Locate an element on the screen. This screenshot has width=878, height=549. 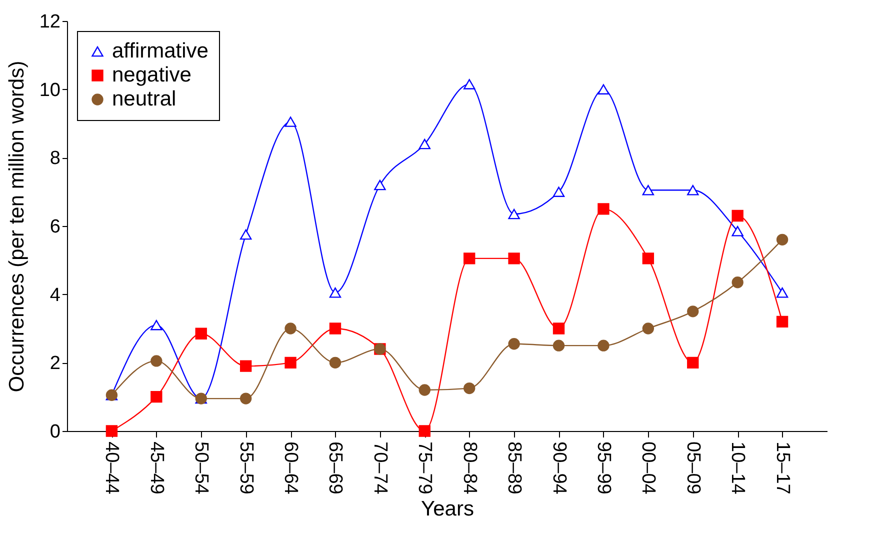
x-tick-label: 40–44 is located at coordinates (111, 468).